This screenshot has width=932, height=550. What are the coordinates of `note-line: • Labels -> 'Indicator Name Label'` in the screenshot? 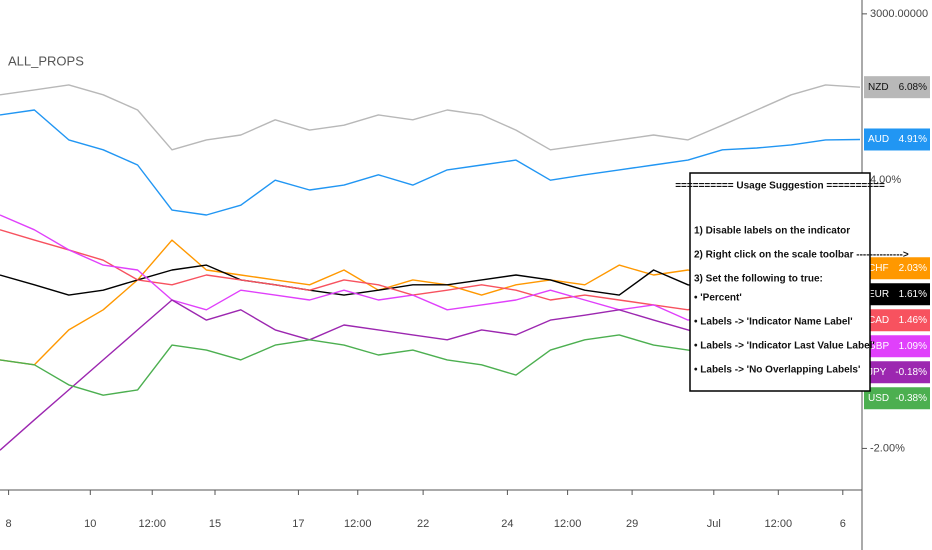 It's located at (773, 322).